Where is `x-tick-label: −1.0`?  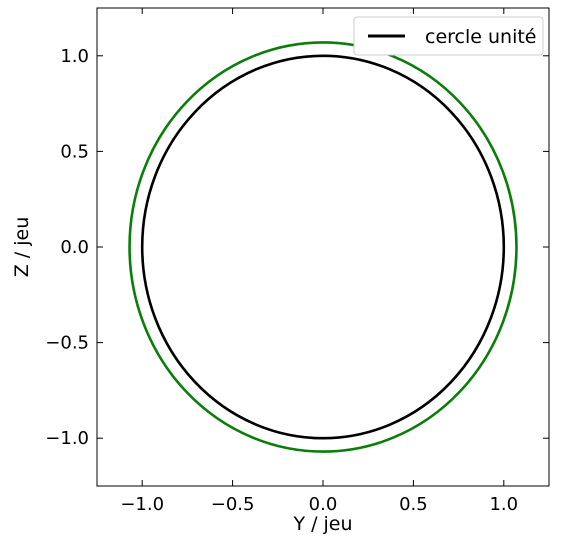 x-tick-label: −1.0 is located at coordinates (142, 504).